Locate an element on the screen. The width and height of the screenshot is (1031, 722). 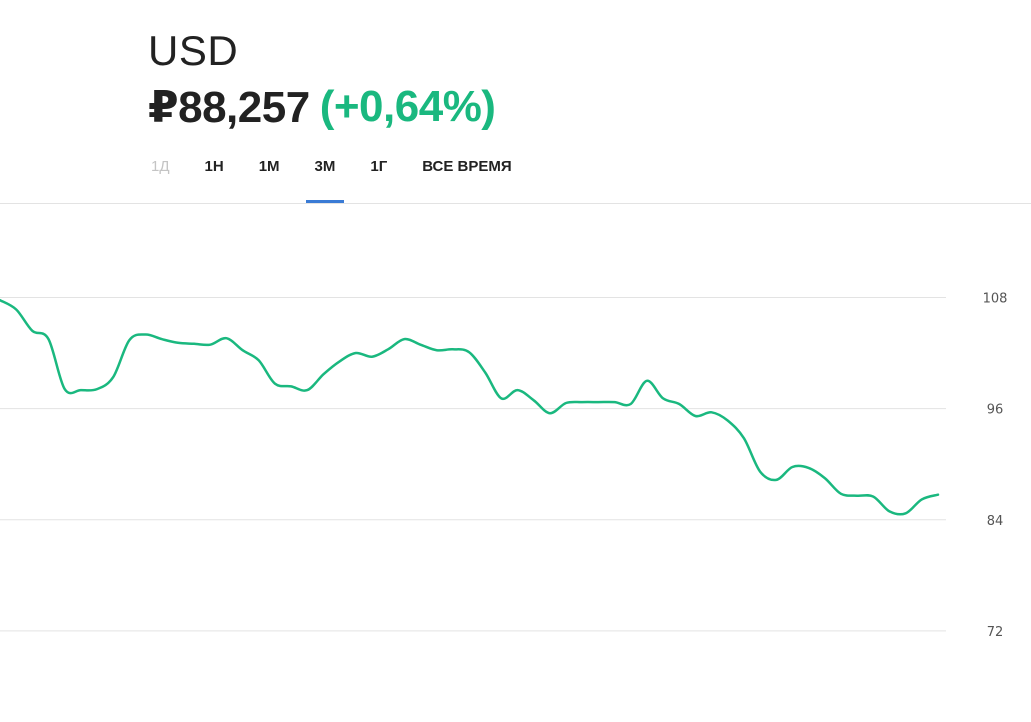
tab-1m: 1М is located at coordinates (269, 175).